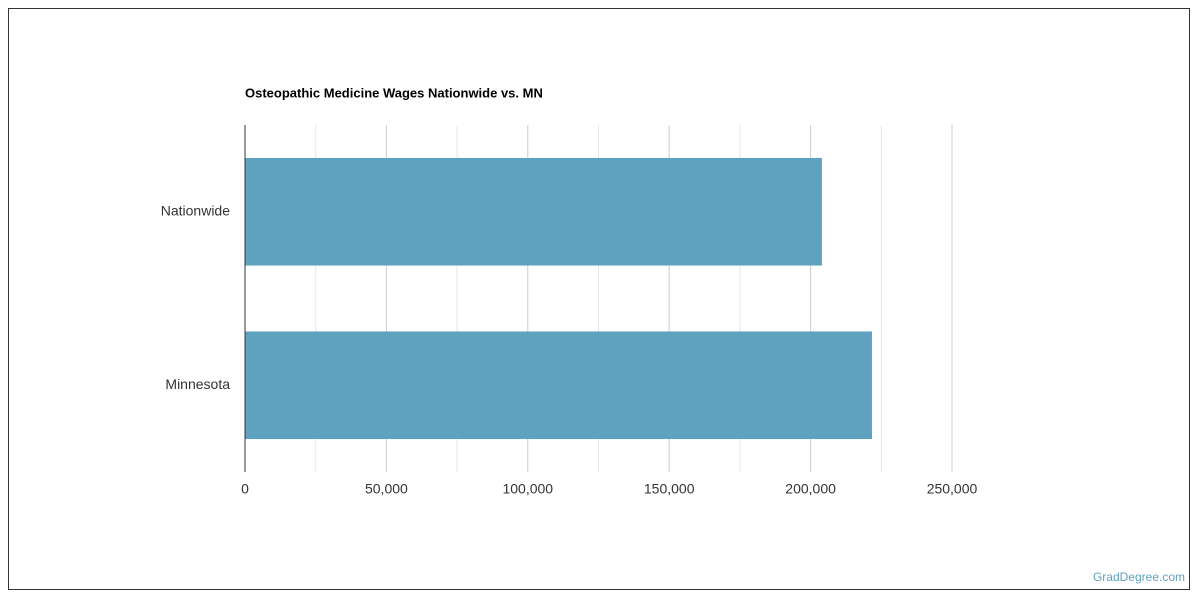  I want to click on x-tick-label: 150,000, so click(669, 489).